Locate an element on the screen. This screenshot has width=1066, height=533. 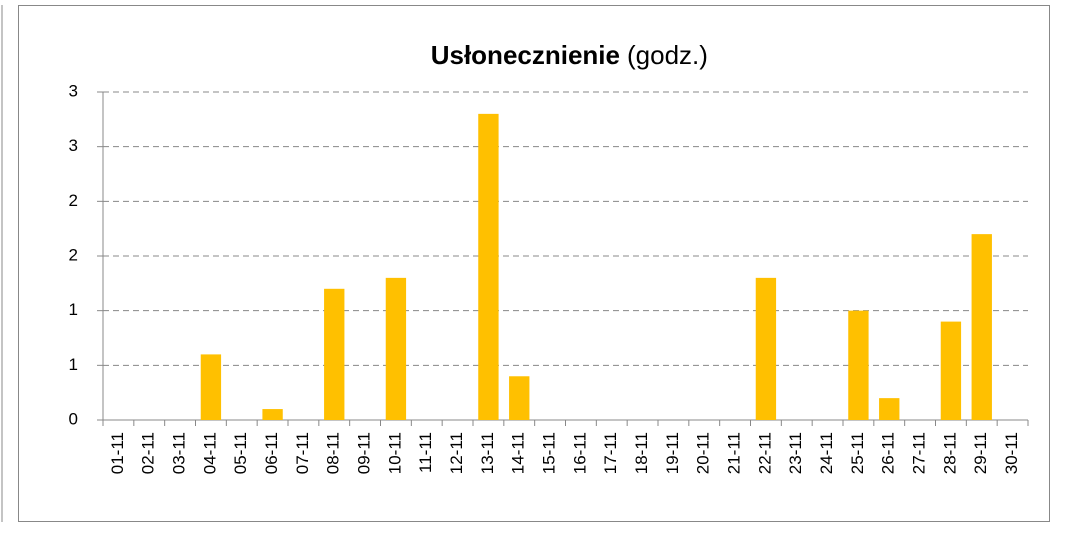
x-tick-label: 14-11 is located at coordinates (518, 453).